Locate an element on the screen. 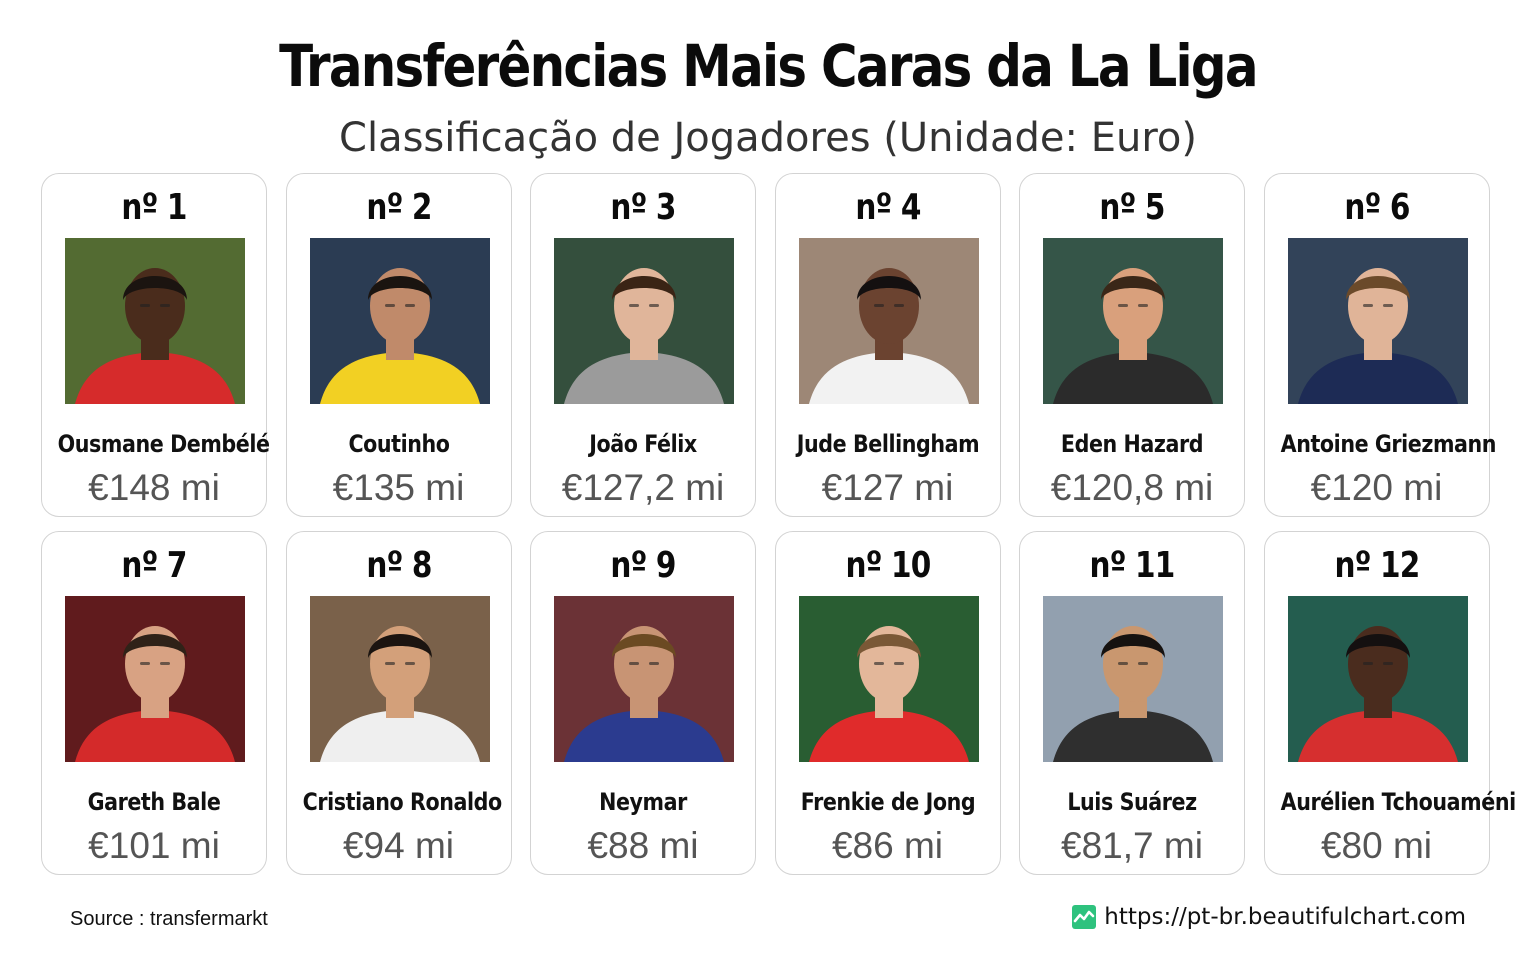 The width and height of the screenshot is (1536, 960). player-rank: nº 6 is located at coordinates (1376, 207).